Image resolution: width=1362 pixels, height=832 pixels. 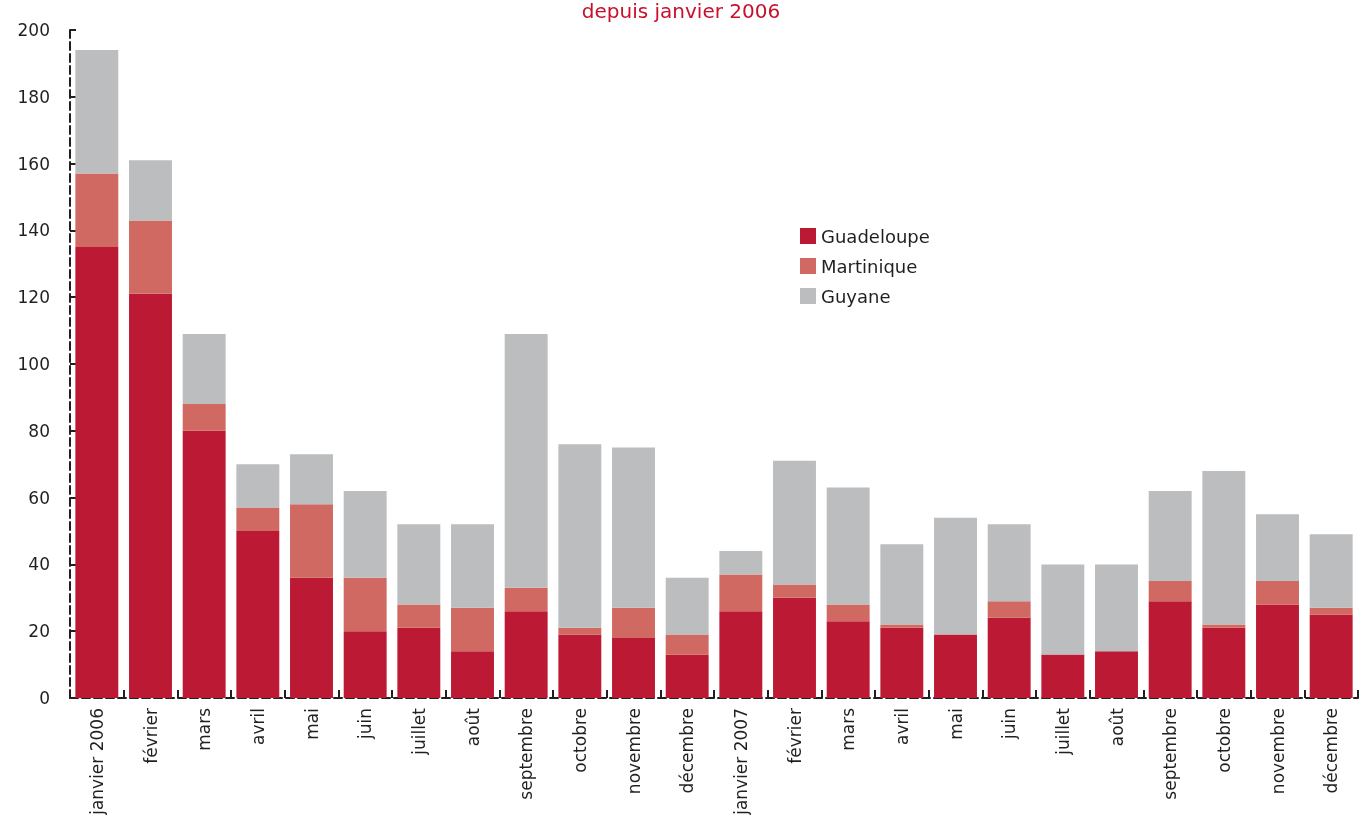 I want to click on chart-title: depuis janvier 2006, so click(x=681, y=11).